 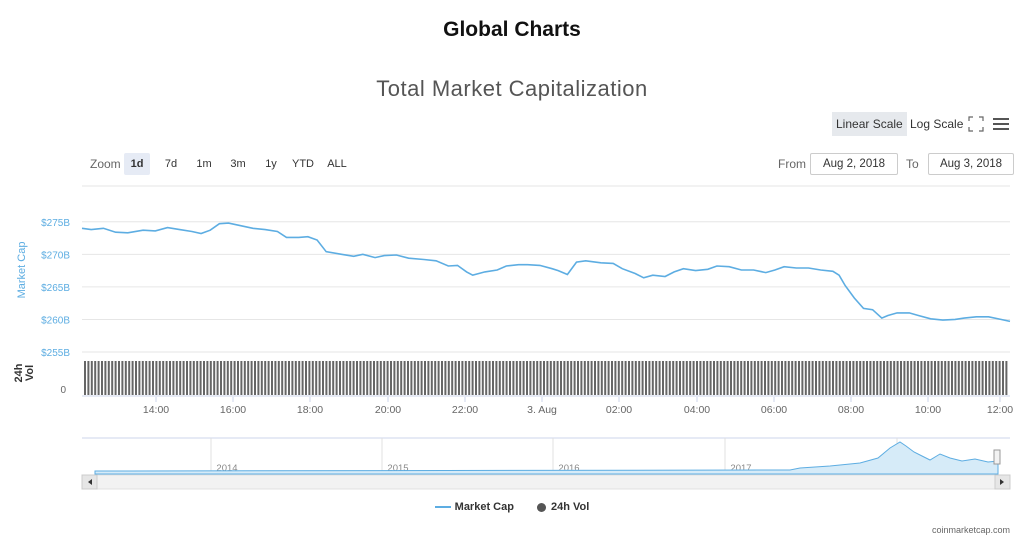 I want to click on zoom-1d-button: 1d, so click(x=137, y=164).